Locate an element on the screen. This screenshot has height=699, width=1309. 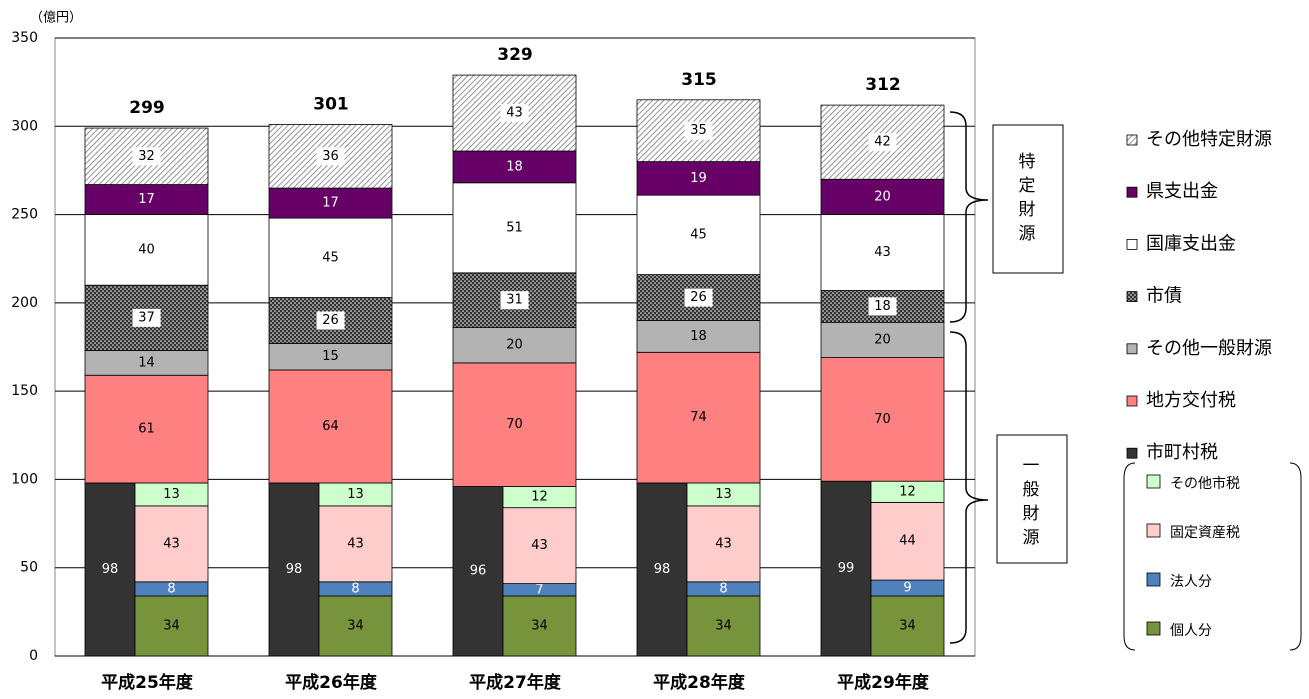
data-label: 96 is located at coordinates (478, 571).